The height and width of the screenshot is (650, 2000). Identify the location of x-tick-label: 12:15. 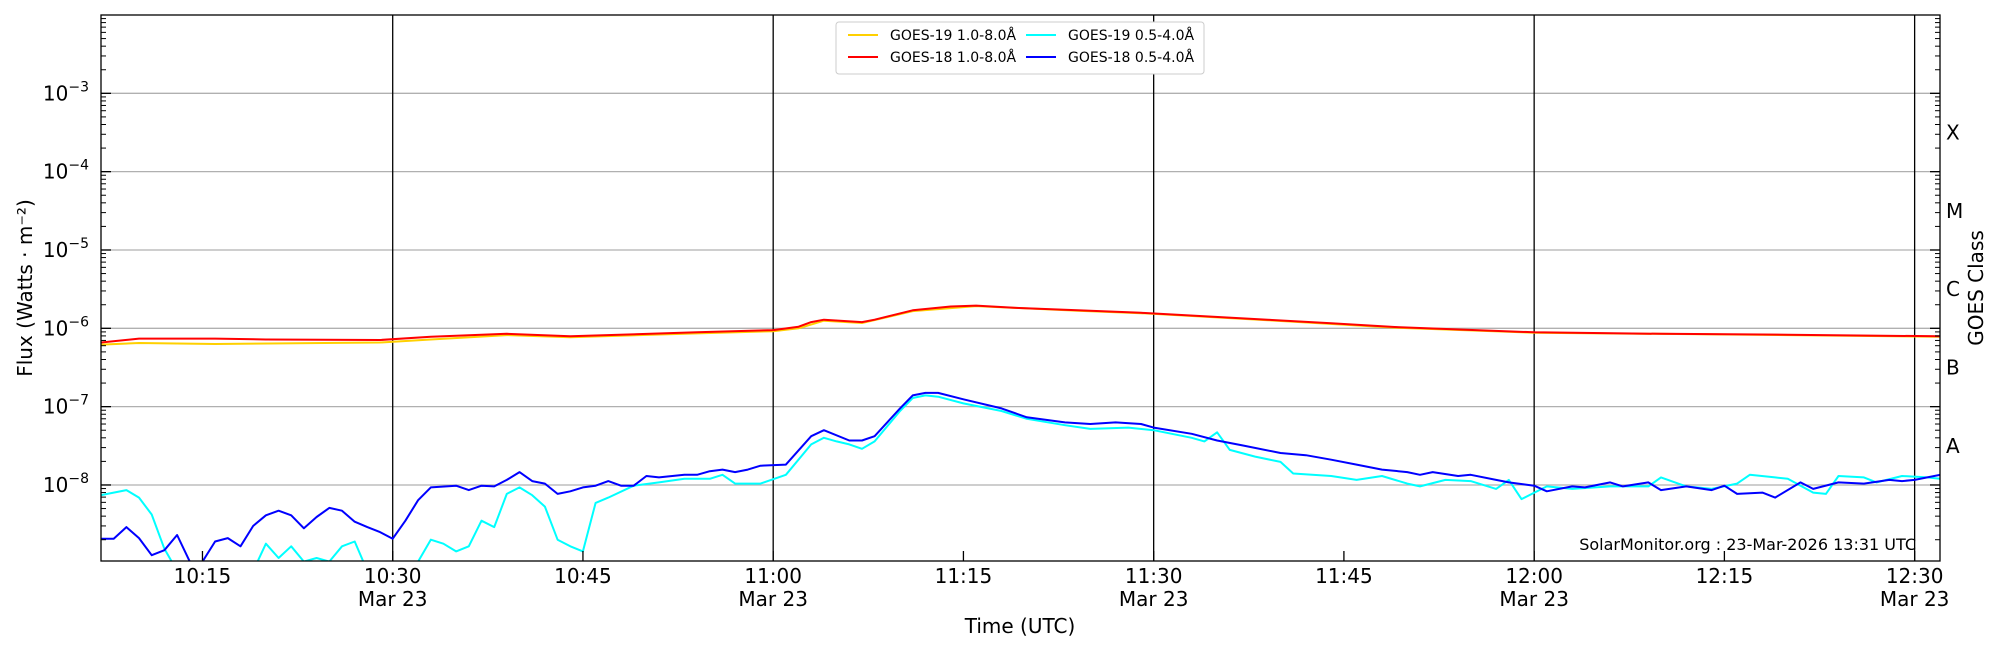
(1725, 576).